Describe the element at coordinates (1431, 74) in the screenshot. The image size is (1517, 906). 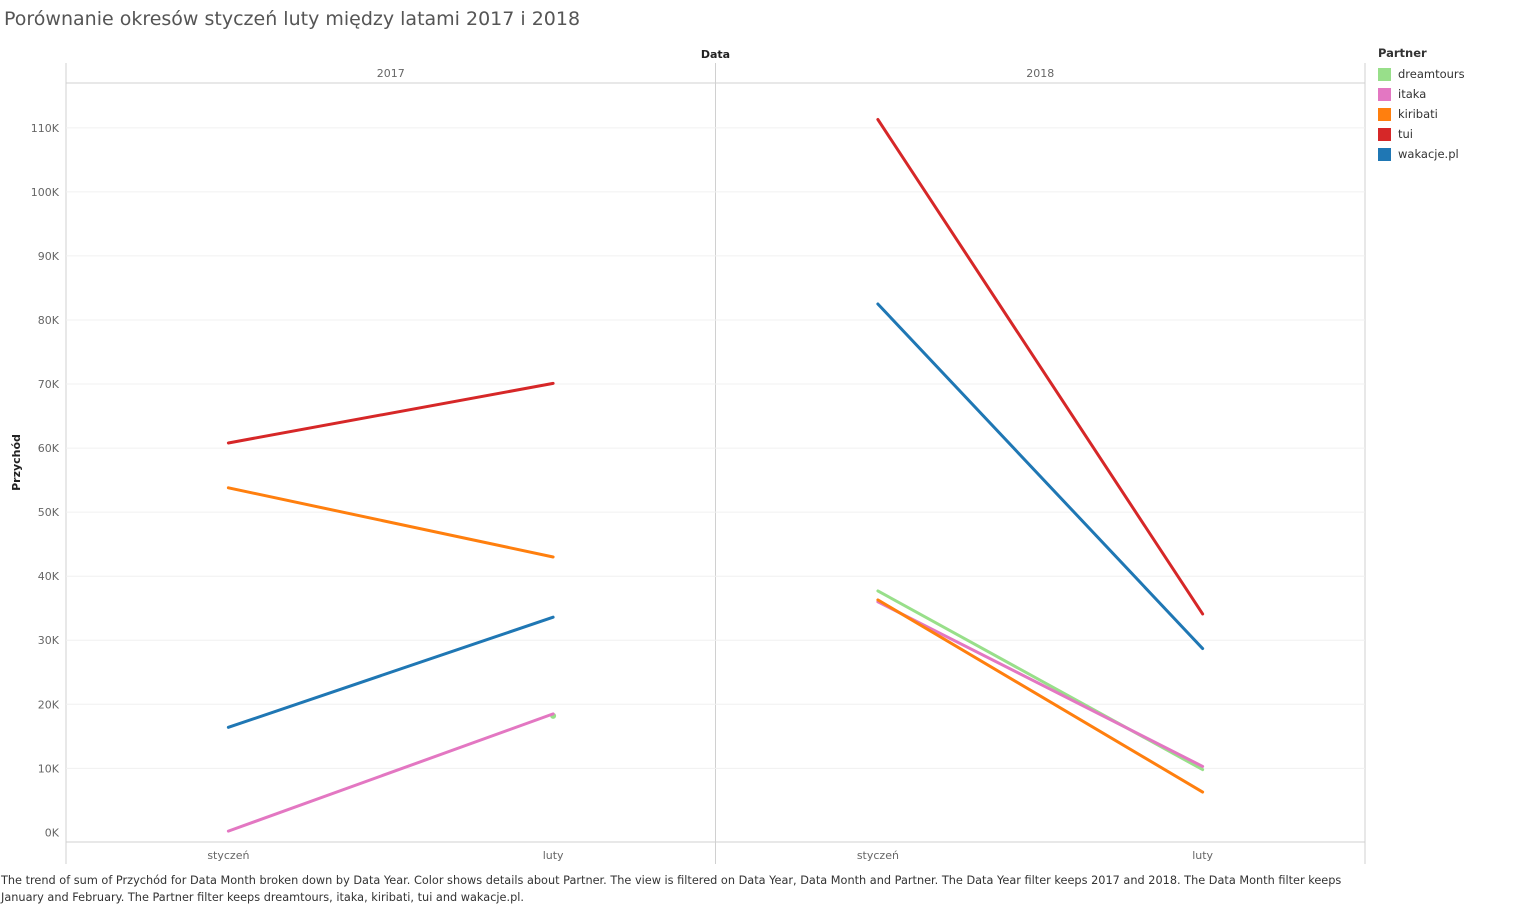
I see `legend-label: dreamtours` at that location.